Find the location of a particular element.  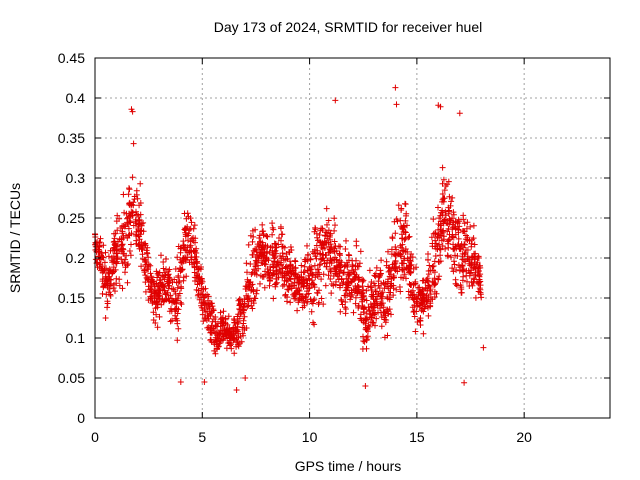

y-tick-label: 0.3 is located at coordinates (76, 178).